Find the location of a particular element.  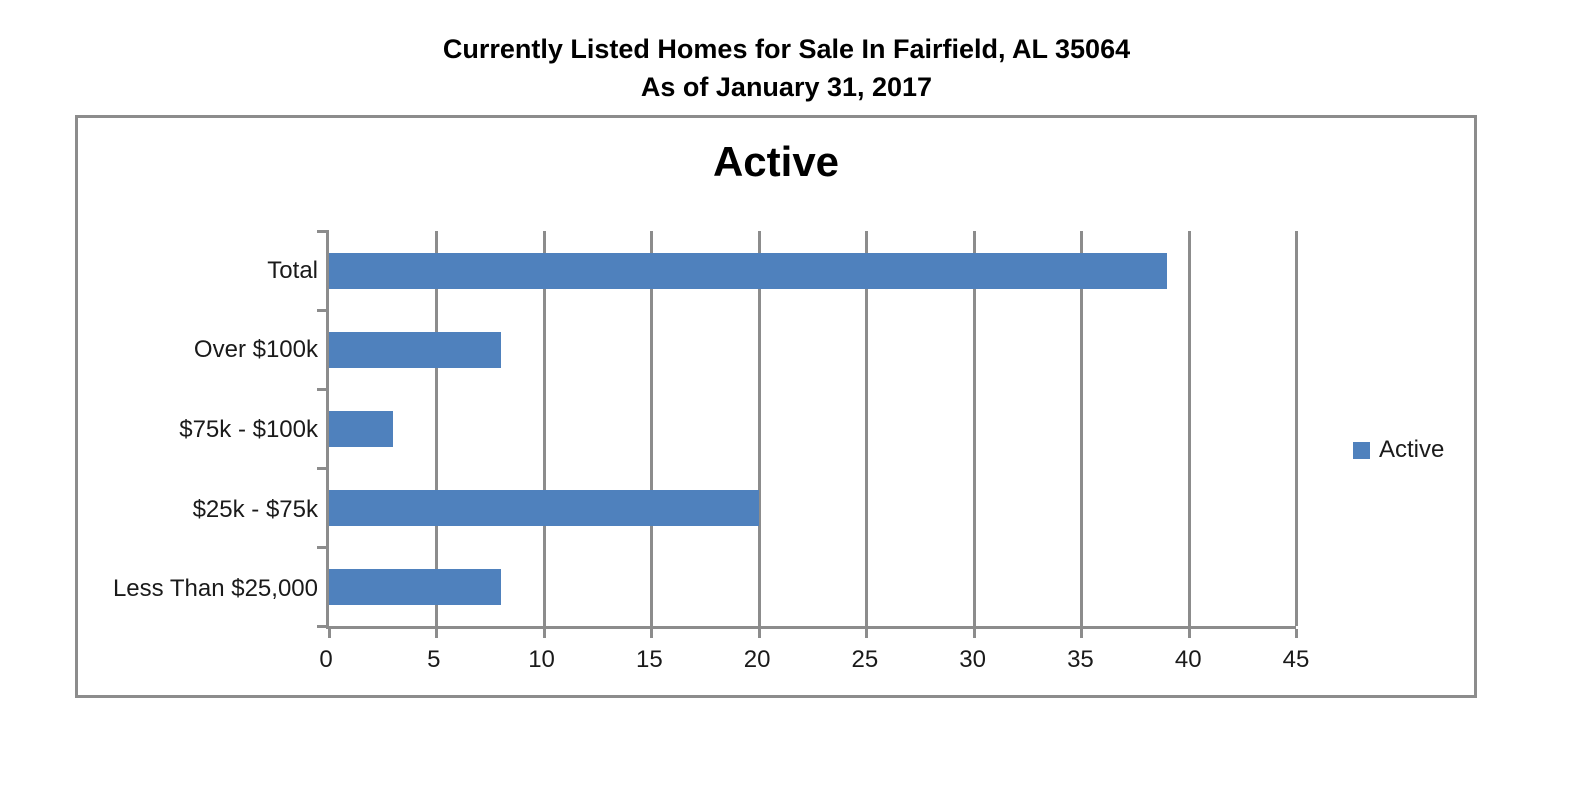

legend-swatch-icon is located at coordinates (1361, 450).